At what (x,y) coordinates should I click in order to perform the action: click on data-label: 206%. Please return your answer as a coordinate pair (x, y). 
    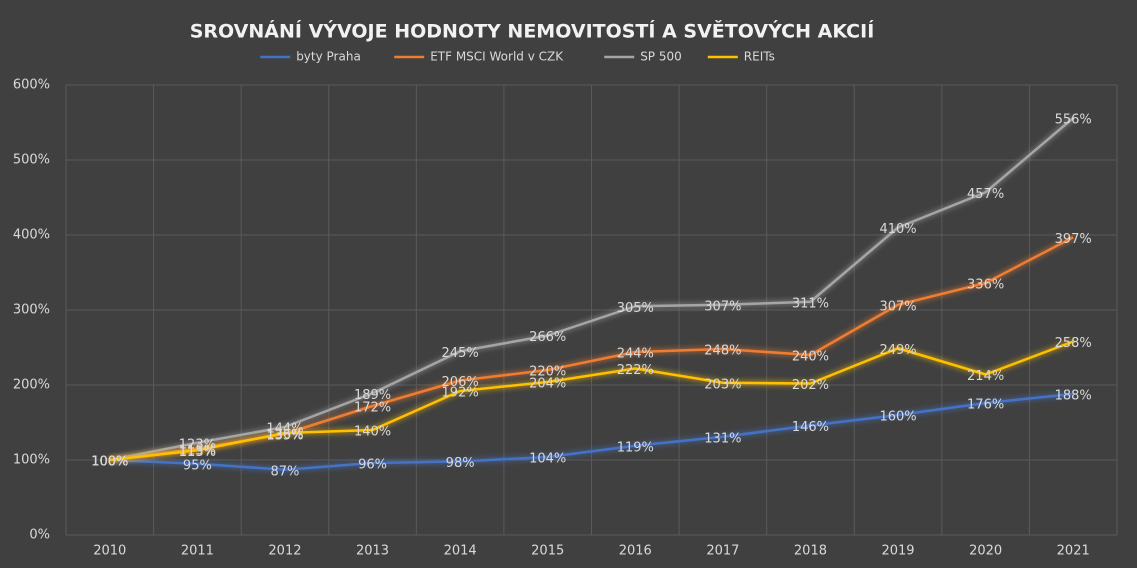
    Looking at the image, I should click on (460, 382).